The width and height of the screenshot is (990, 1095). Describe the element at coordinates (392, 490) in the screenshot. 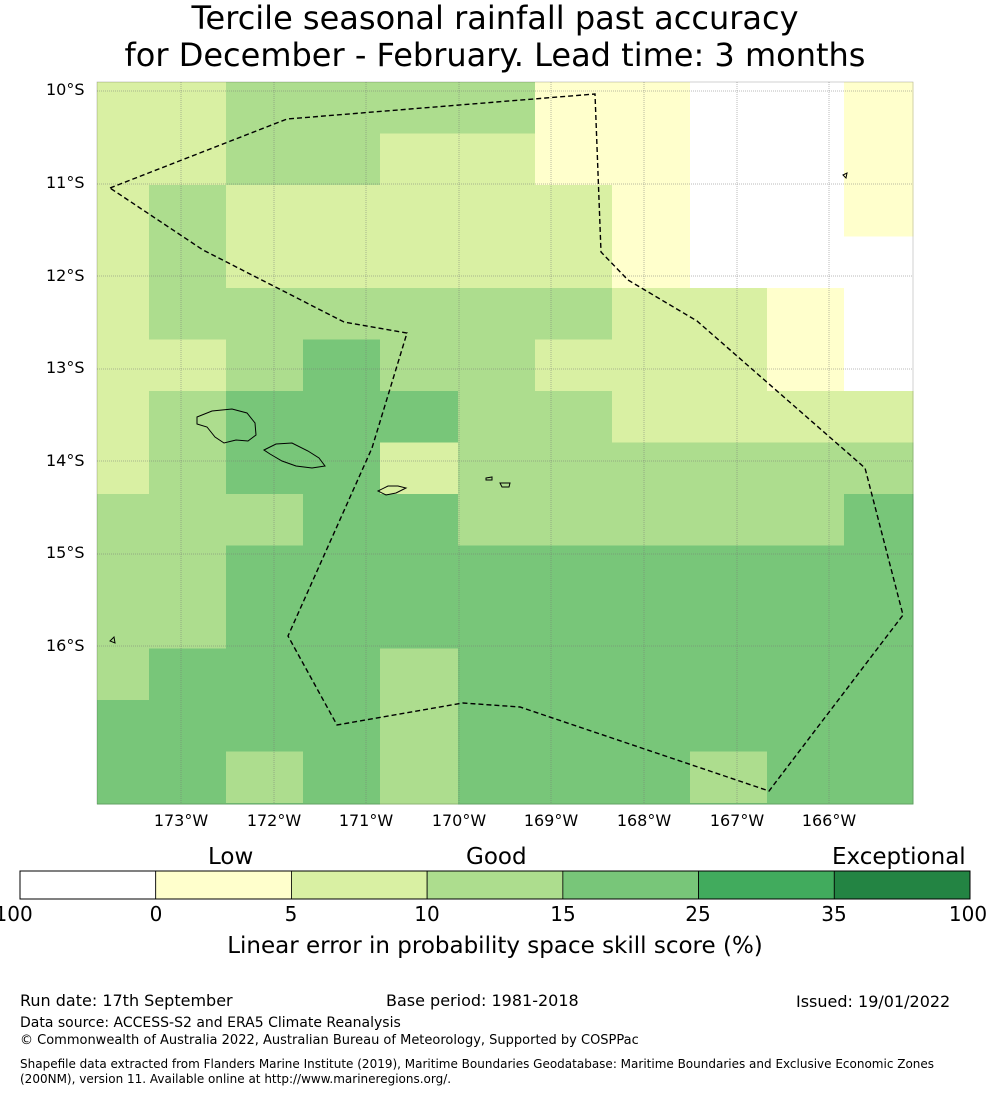

I see `tutuila-island` at that location.